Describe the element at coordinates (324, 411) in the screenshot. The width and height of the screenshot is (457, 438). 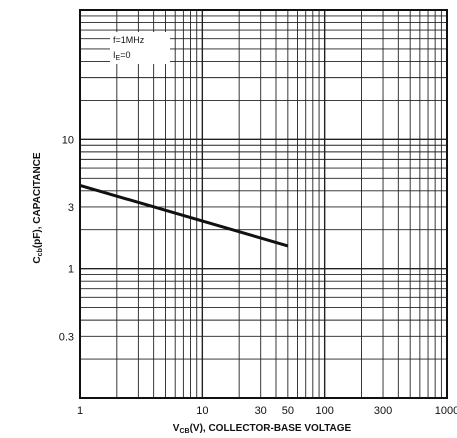
I see `x-tick-label: 100` at that location.